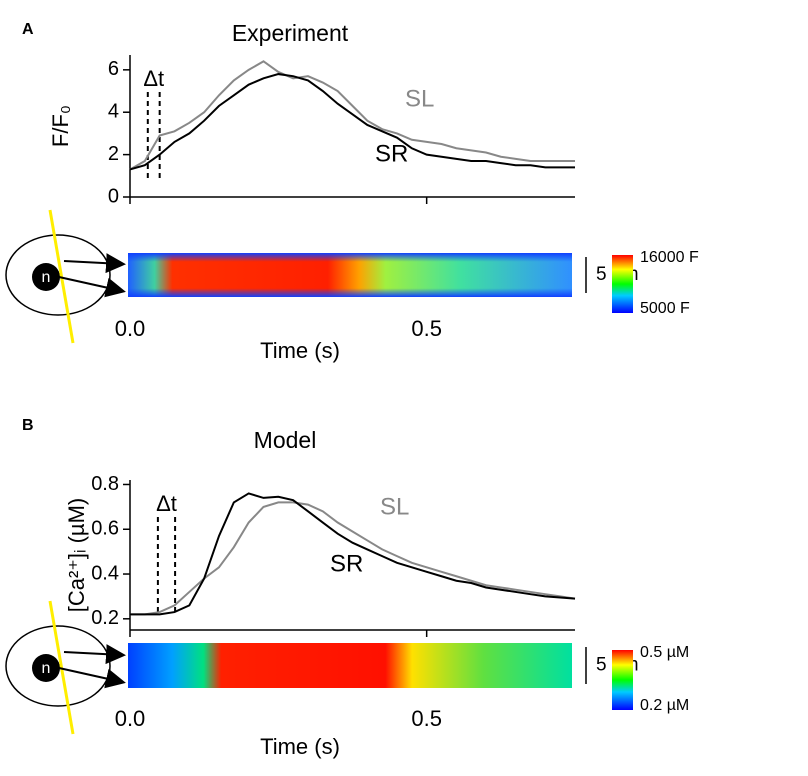  I want to click on linescan-edge, so click(350, 275).